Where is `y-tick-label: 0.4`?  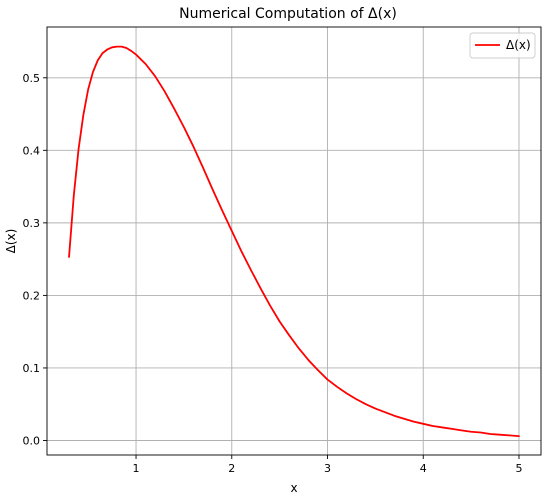
y-tick-label: 0.4 is located at coordinates (32, 150).